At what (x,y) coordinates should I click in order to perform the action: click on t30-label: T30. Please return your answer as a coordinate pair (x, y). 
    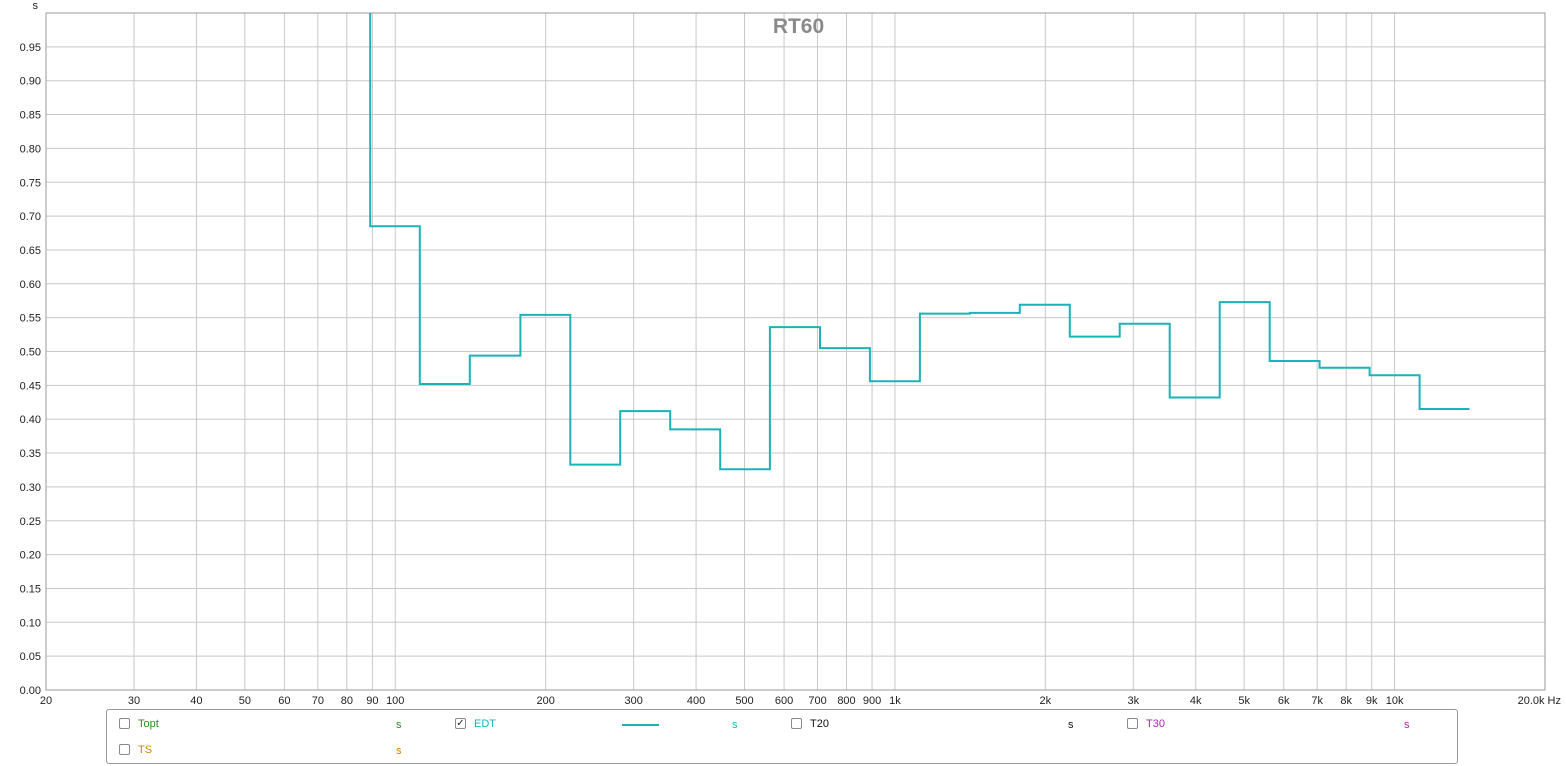
    Looking at the image, I should click on (1155, 724).